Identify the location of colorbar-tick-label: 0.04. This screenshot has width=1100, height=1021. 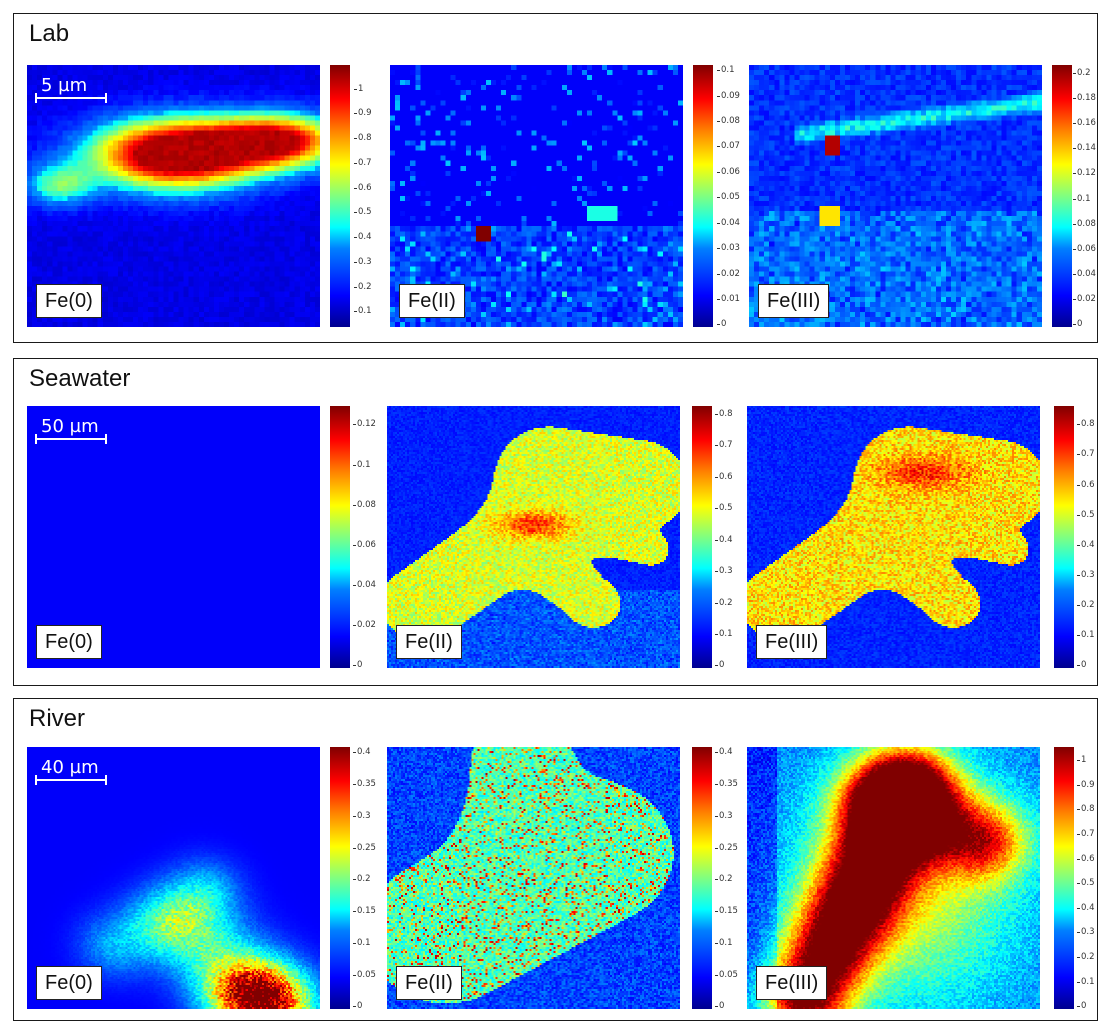
(1084, 274).